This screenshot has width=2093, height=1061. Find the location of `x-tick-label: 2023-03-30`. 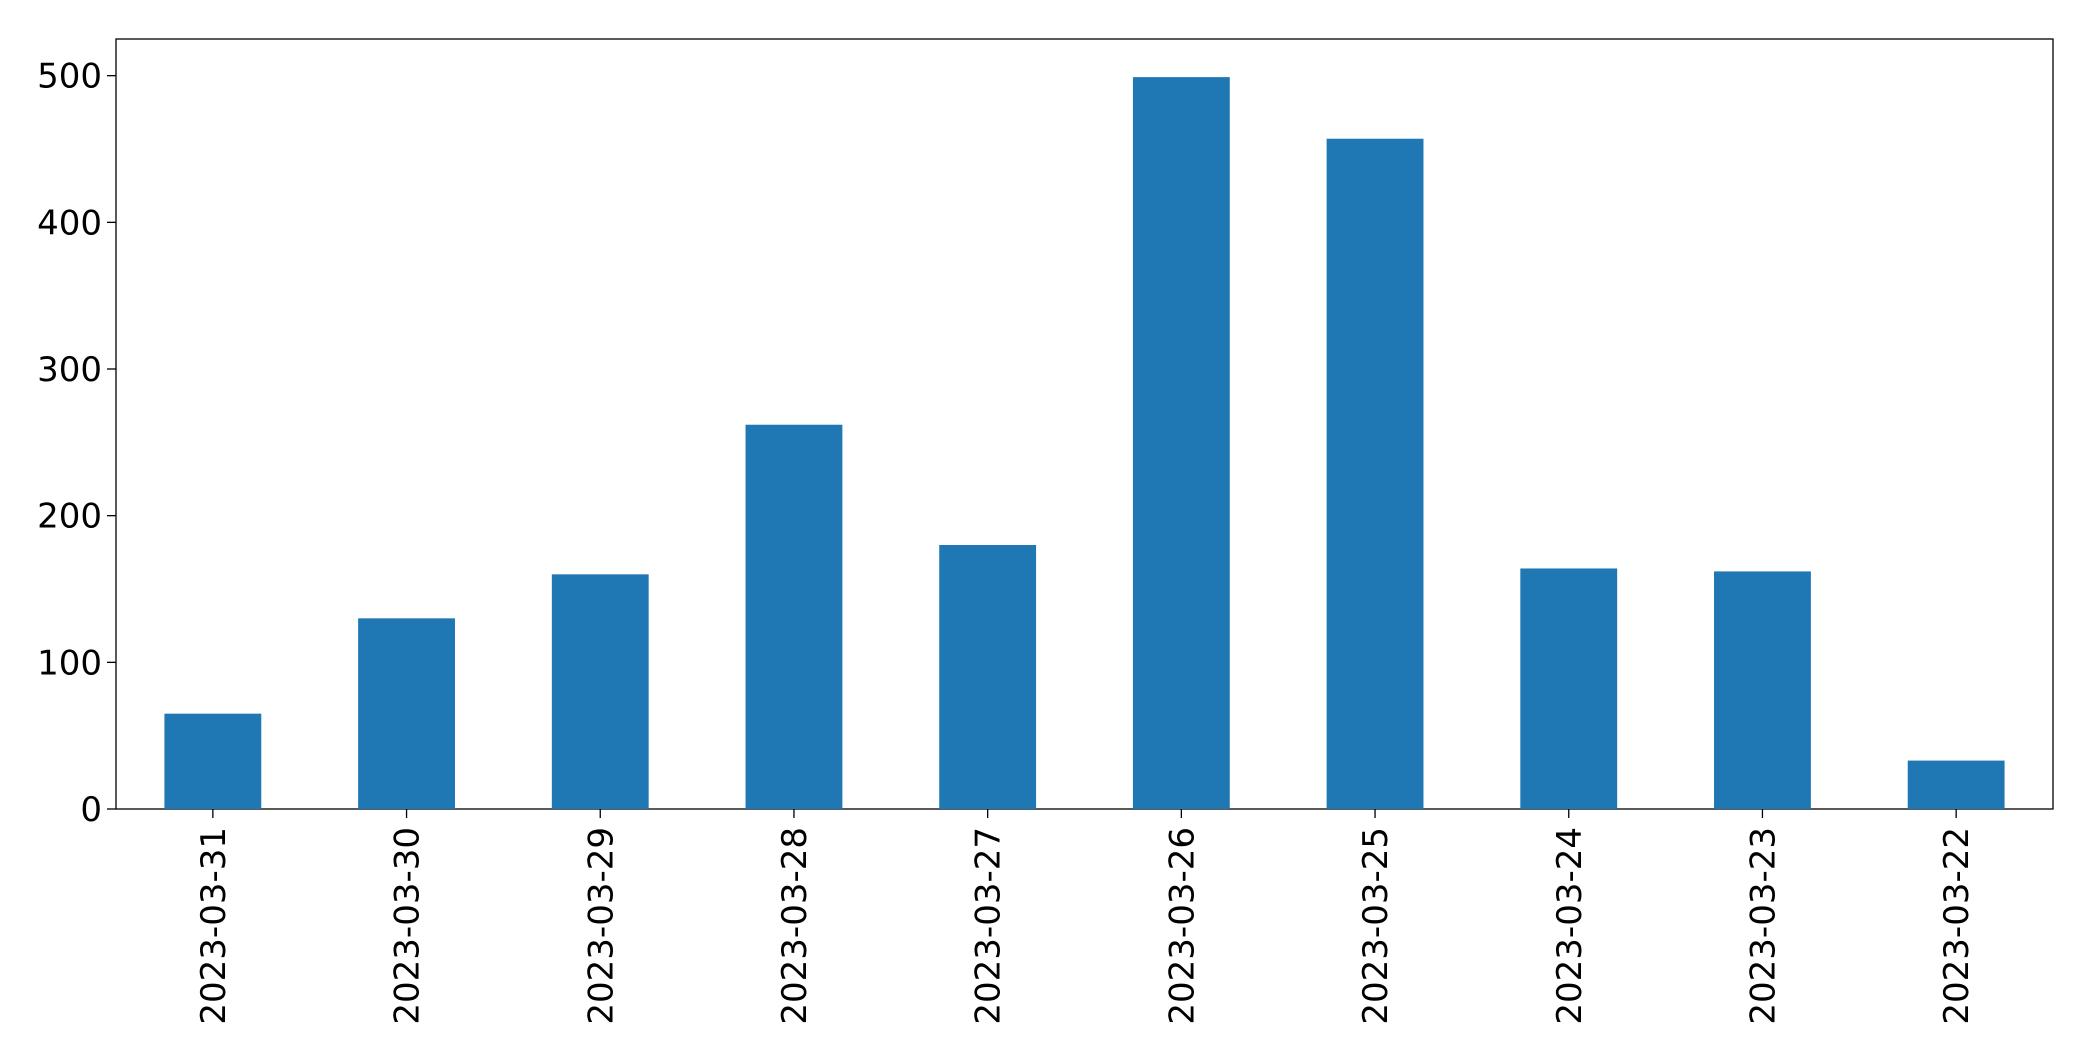

x-tick-label: 2023-03-30 is located at coordinates (408, 926).